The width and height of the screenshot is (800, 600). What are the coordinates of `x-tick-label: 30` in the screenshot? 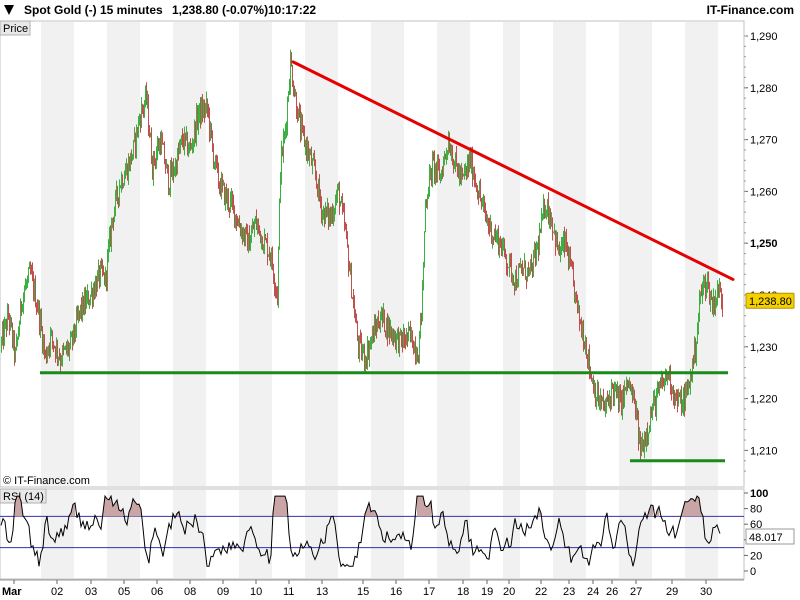 It's located at (706, 592).